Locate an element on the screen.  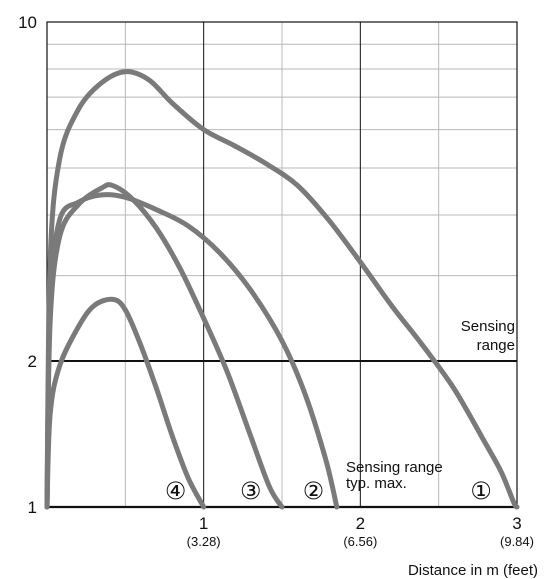
curve-number-label: ④ is located at coordinates (176, 491).